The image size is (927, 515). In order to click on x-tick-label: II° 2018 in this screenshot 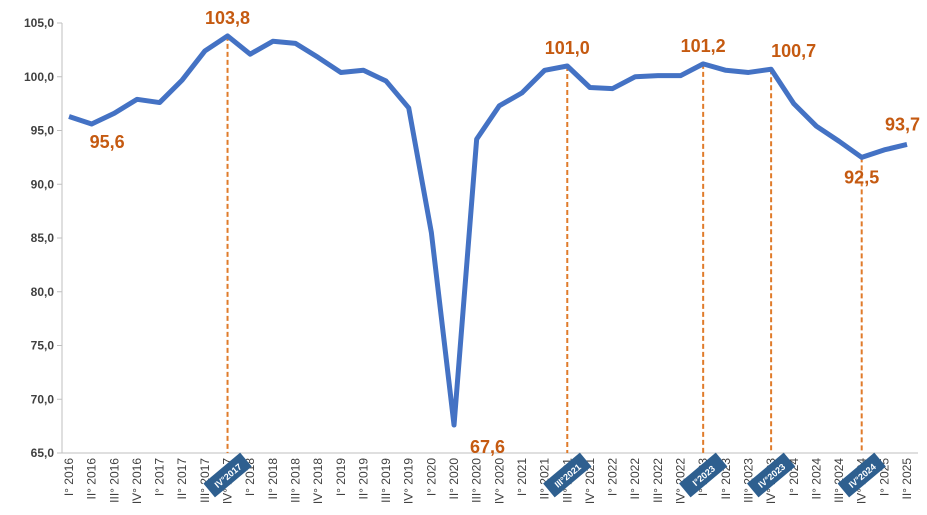, I will do `click(273, 479)`.